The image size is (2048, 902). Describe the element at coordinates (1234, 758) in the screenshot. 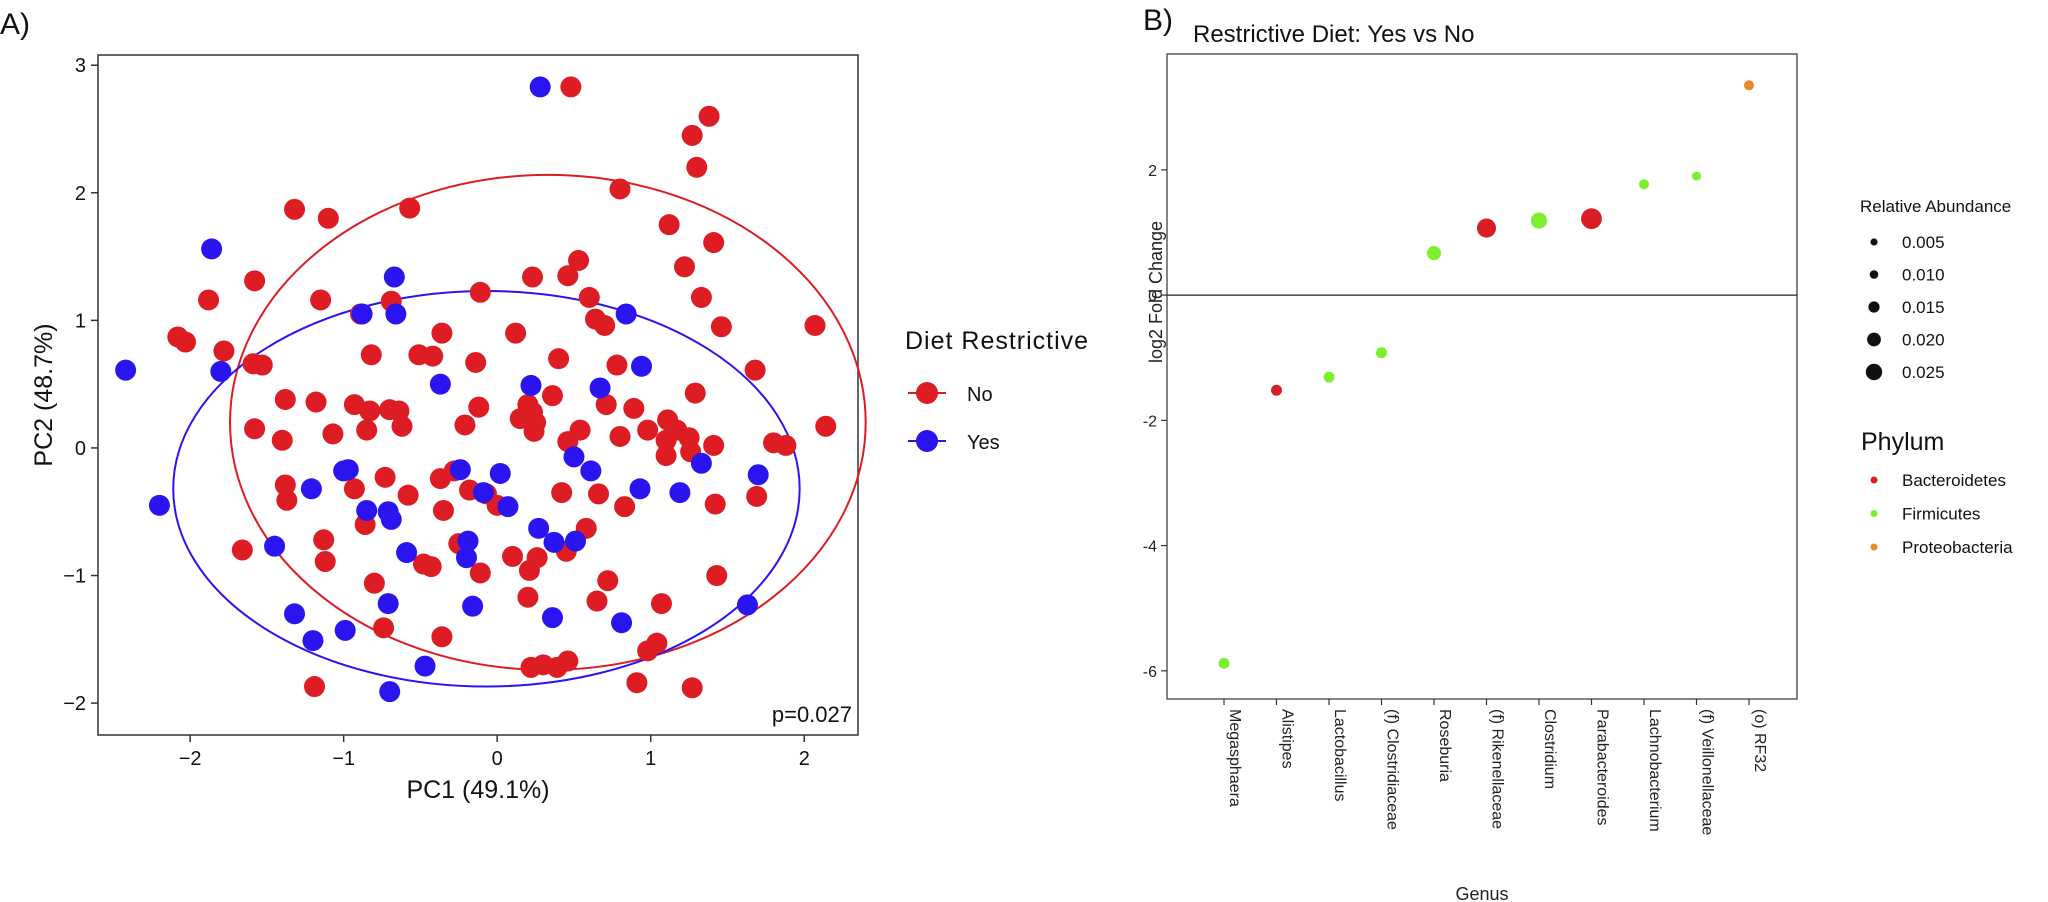

I see `genus-label: Megasphaera` at that location.